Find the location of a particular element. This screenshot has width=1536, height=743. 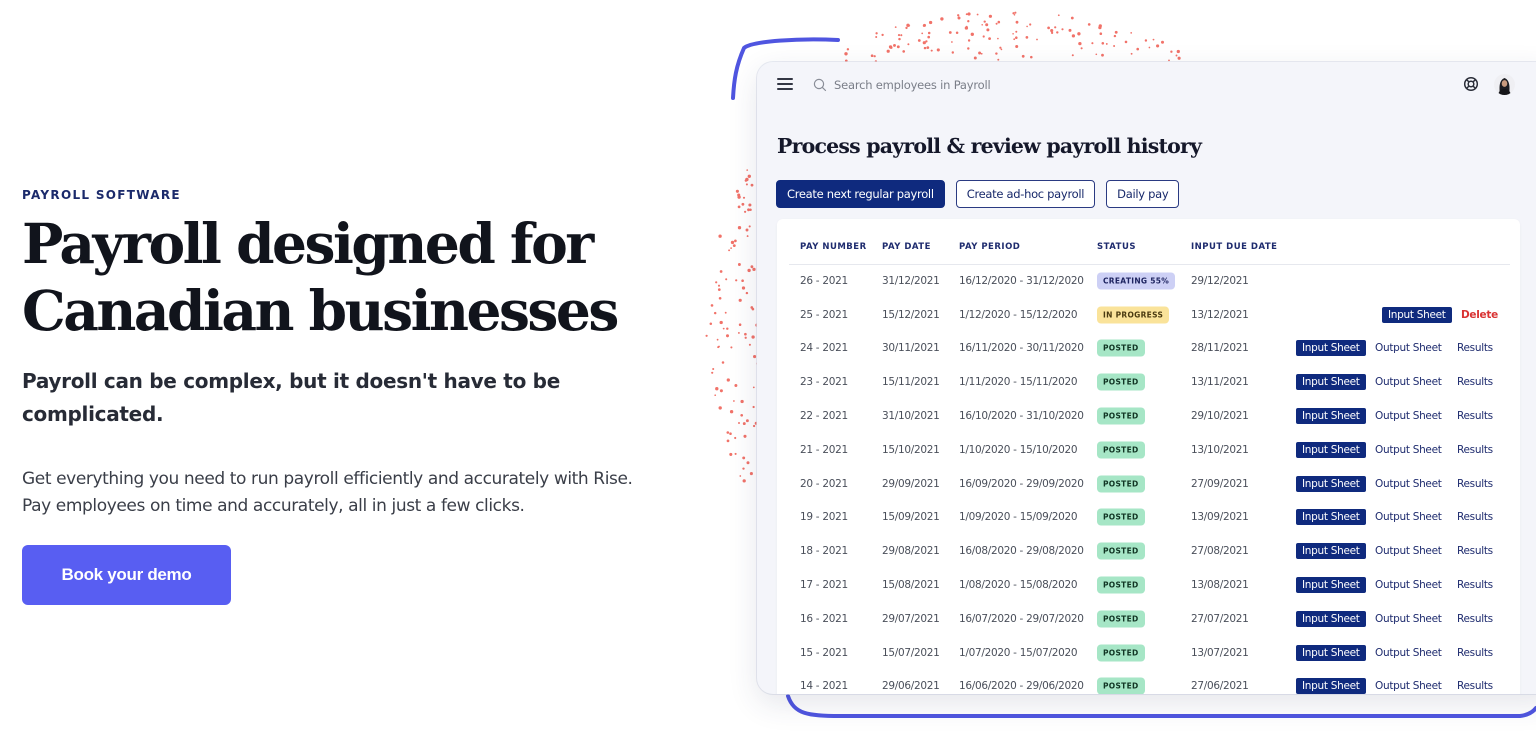

app-topbar is located at coordinates (1146, 84).